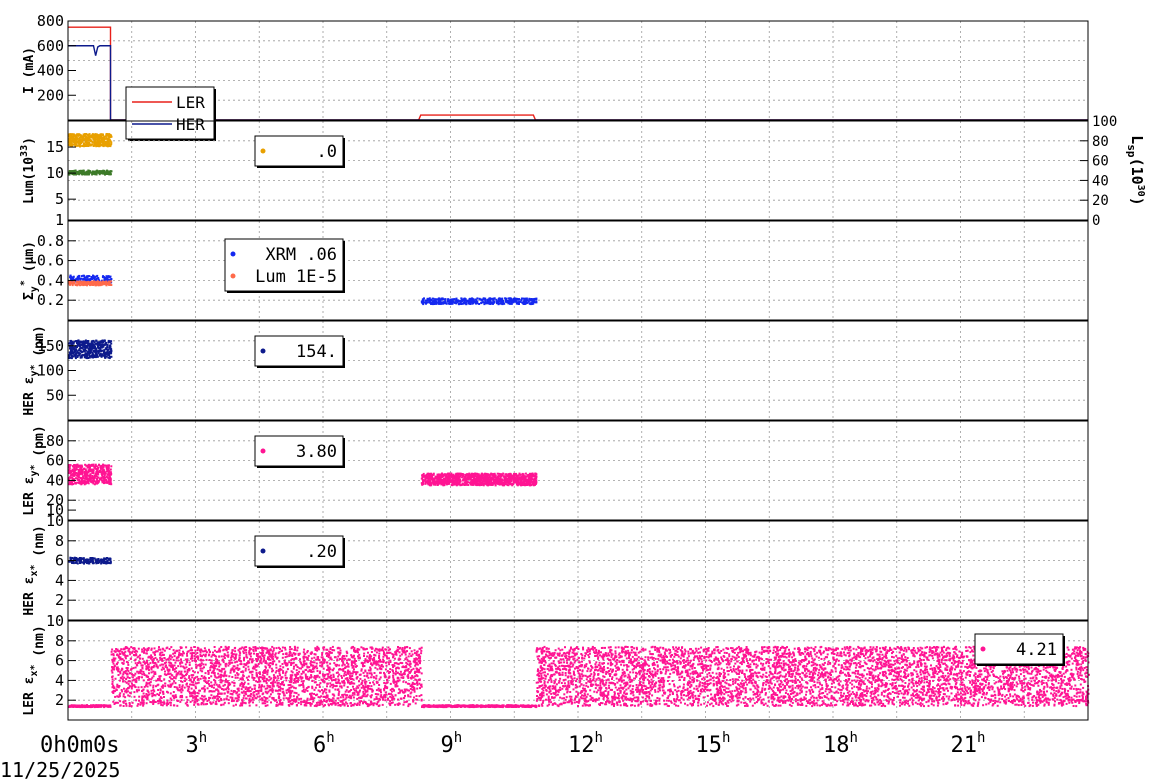 This screenshot has height=782, width=1160. I want to click on legend-swatch, so click(263, 451).